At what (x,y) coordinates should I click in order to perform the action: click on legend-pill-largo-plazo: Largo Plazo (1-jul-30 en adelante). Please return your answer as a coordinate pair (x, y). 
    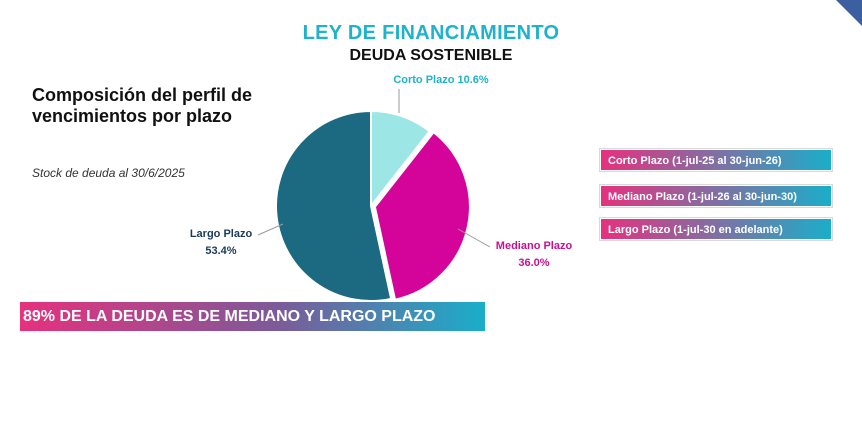
    Looking at the image, I should click on (716, 229).